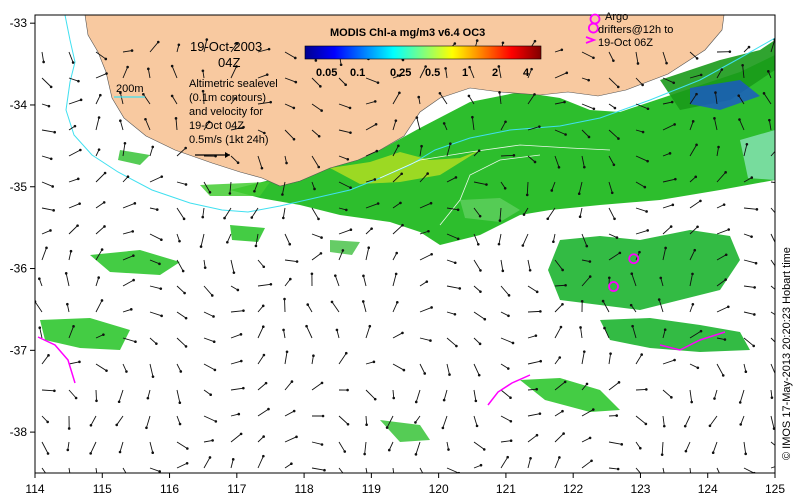 Image resolution: width=800 pixels, height=500 pixels. What do you see at coordinates (227, 155) in the screenshot?
I see `velocity-scale-arrowhead` at bounding box center [227, 155].